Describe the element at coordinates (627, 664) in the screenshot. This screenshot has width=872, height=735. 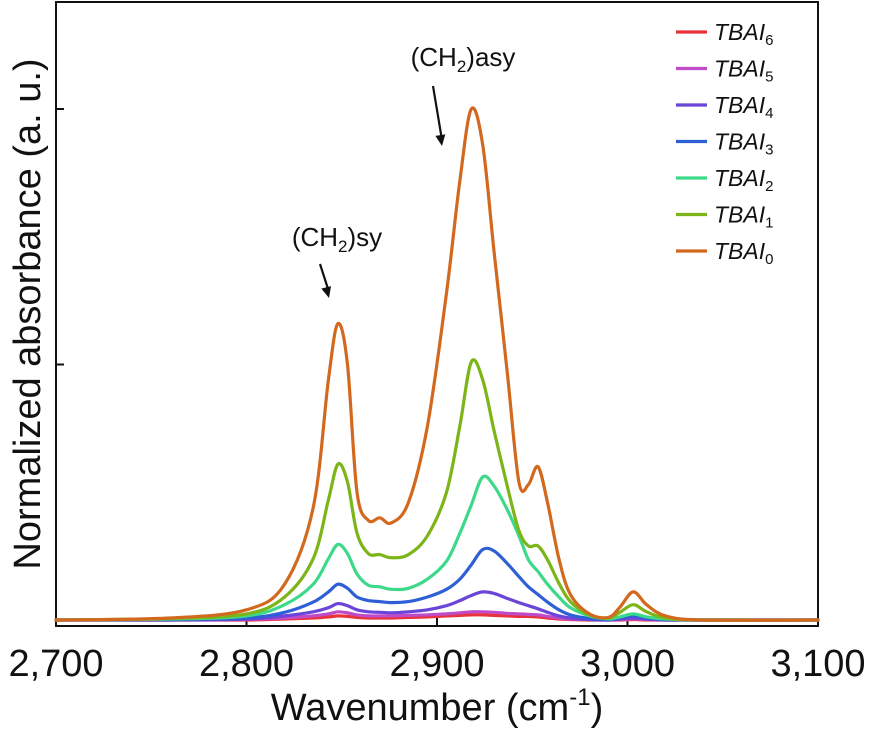
I see `x-tick-label: 3,000` at that location.